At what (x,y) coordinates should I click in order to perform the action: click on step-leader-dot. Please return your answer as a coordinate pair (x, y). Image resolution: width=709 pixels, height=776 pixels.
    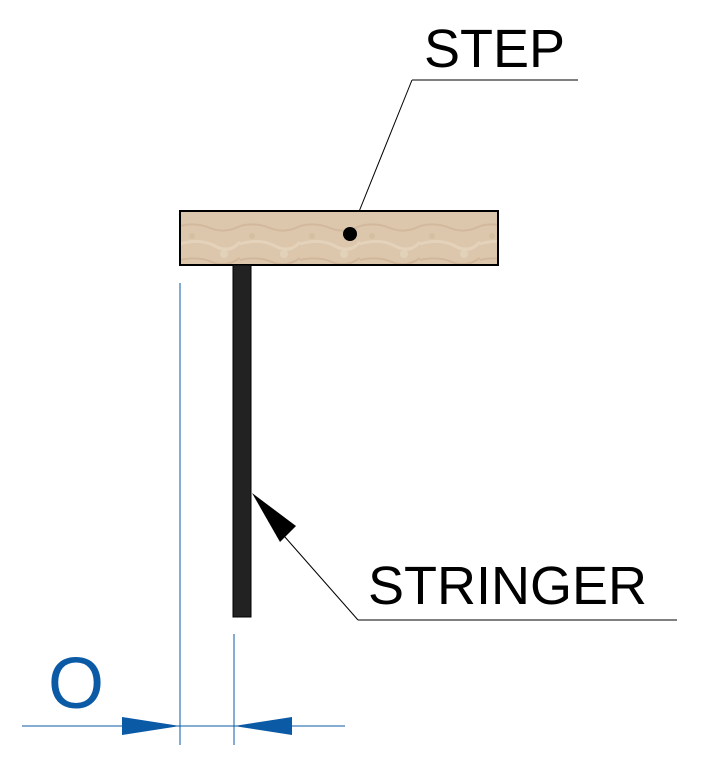
    Looking at the image, I should click on (350, 234).